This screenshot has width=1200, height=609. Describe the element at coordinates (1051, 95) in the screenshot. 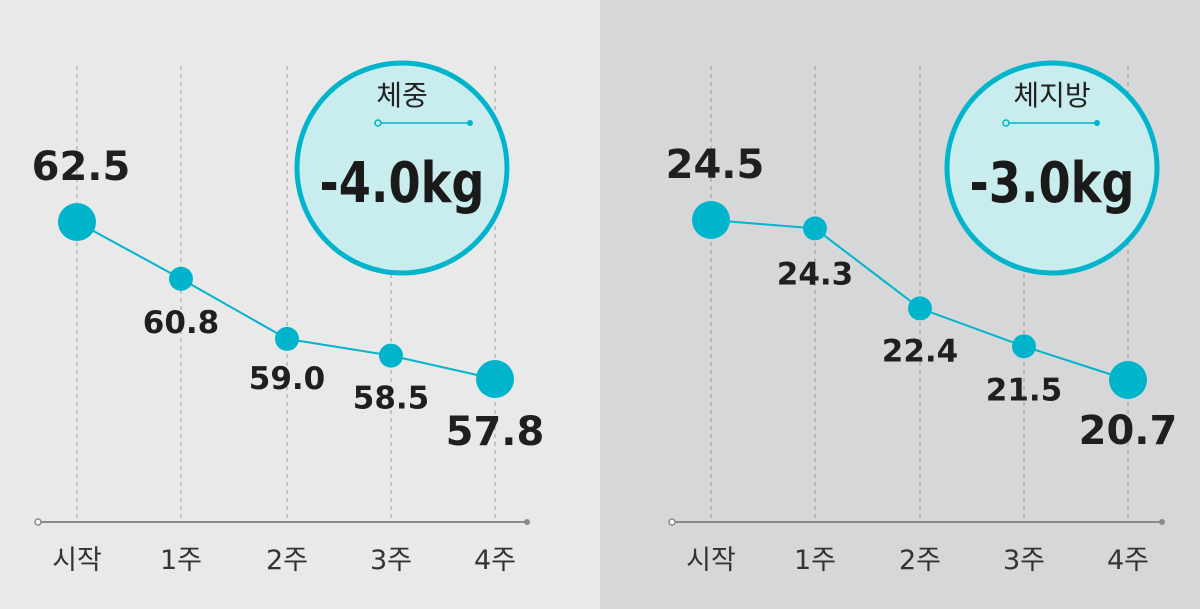

I see `badge-title: 체지방` at that location.